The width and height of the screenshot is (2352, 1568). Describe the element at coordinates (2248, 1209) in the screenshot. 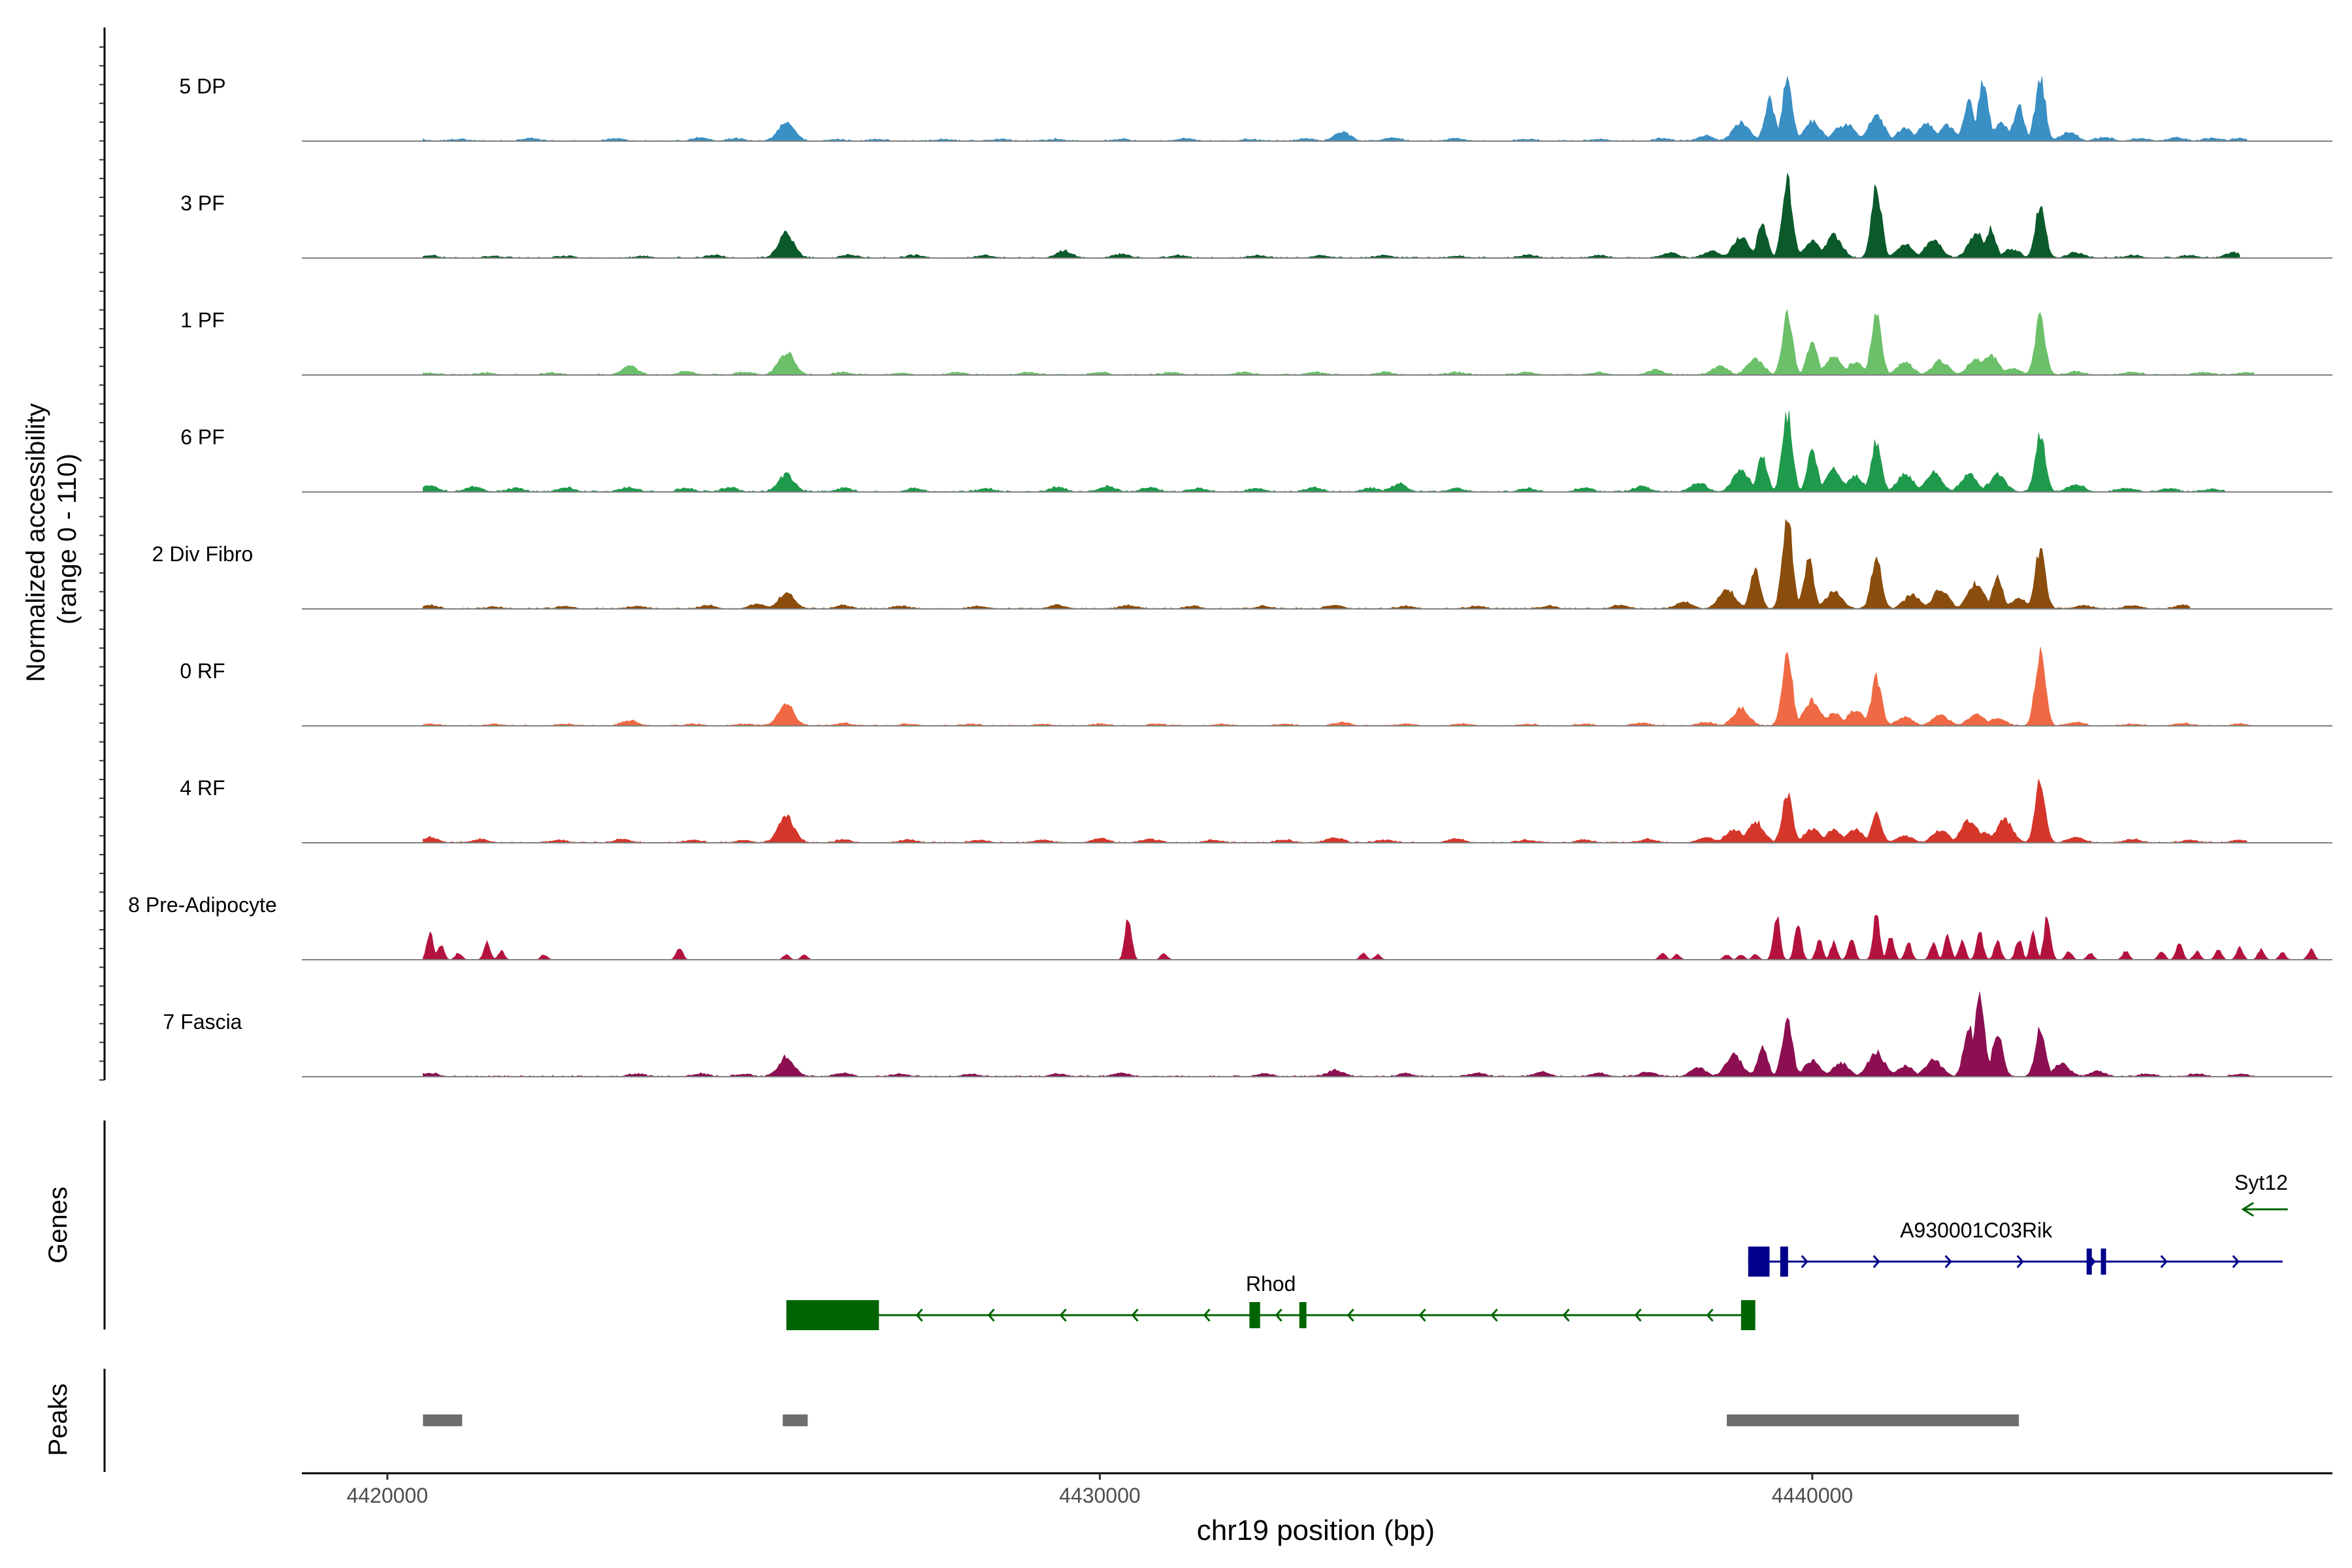

I see `strand-arrowhead` at that location.